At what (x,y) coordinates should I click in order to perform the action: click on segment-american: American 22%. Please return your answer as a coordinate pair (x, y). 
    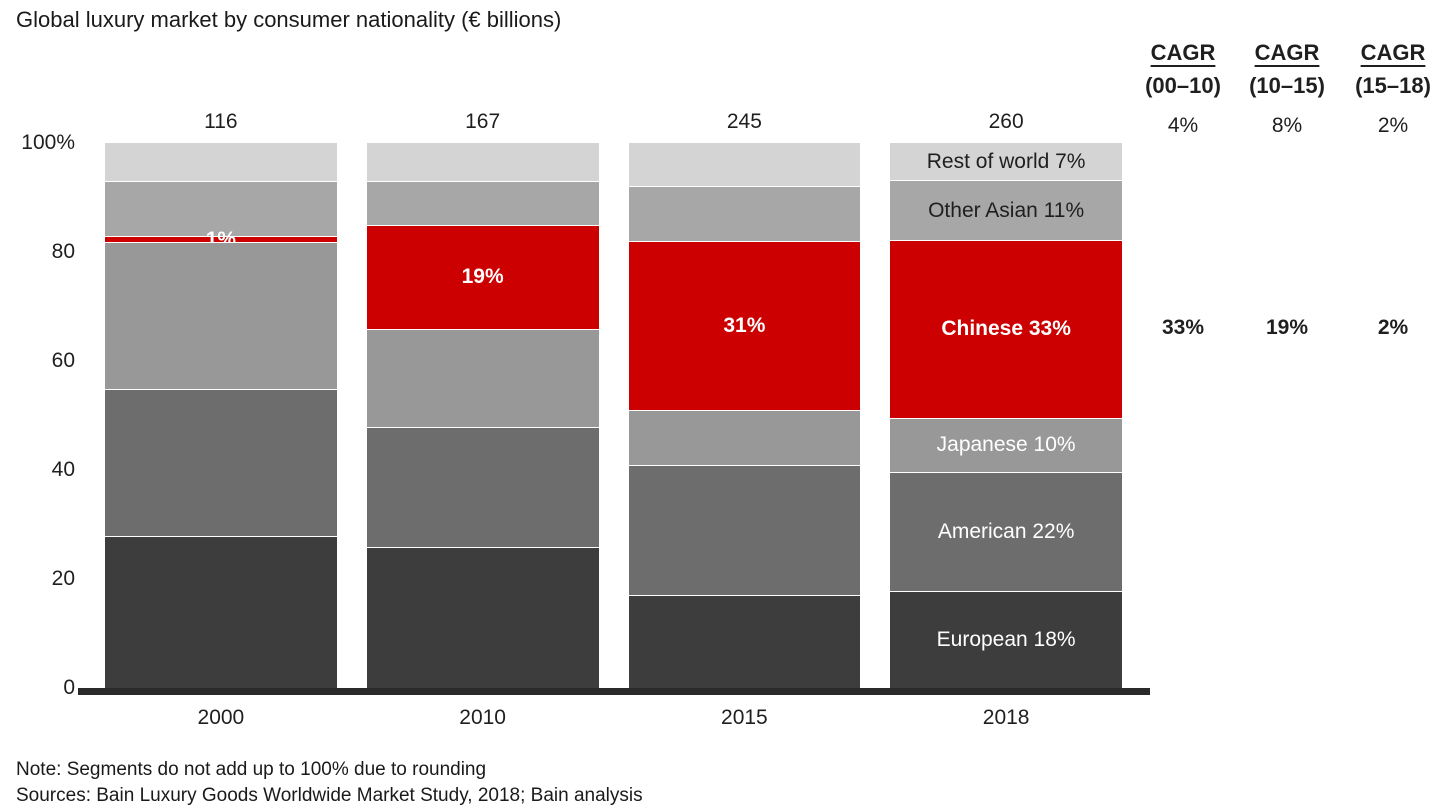
    Looking at the image, I should click on (1006, 531).